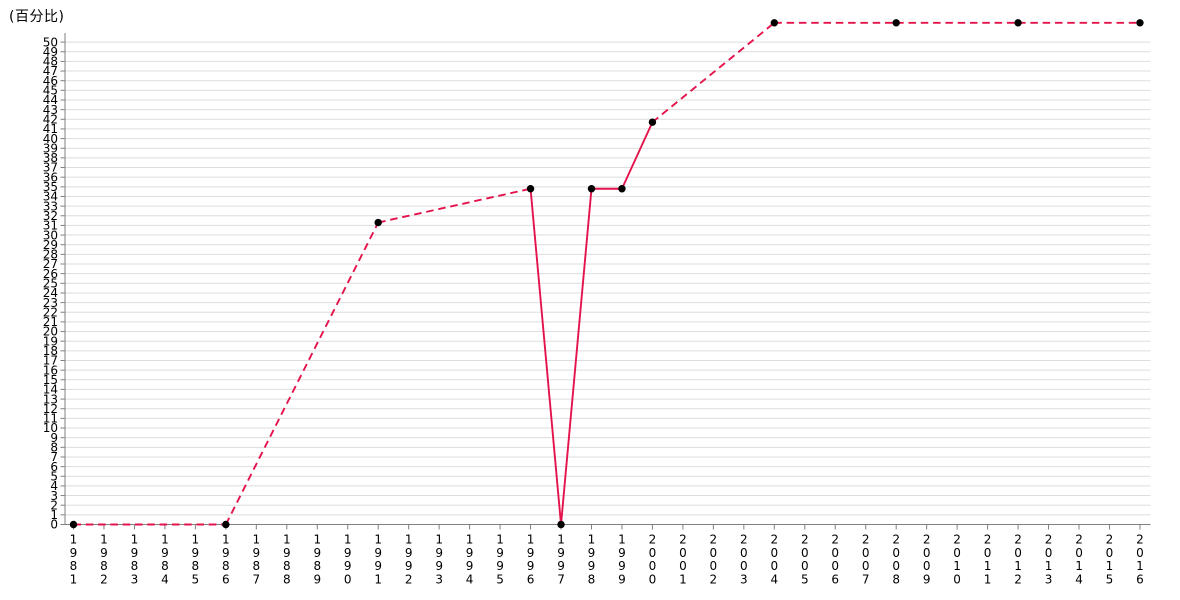 The height and width of the screenshot is (600, 1180). I want to click on y-tick-label: 5, so click(54, 476).